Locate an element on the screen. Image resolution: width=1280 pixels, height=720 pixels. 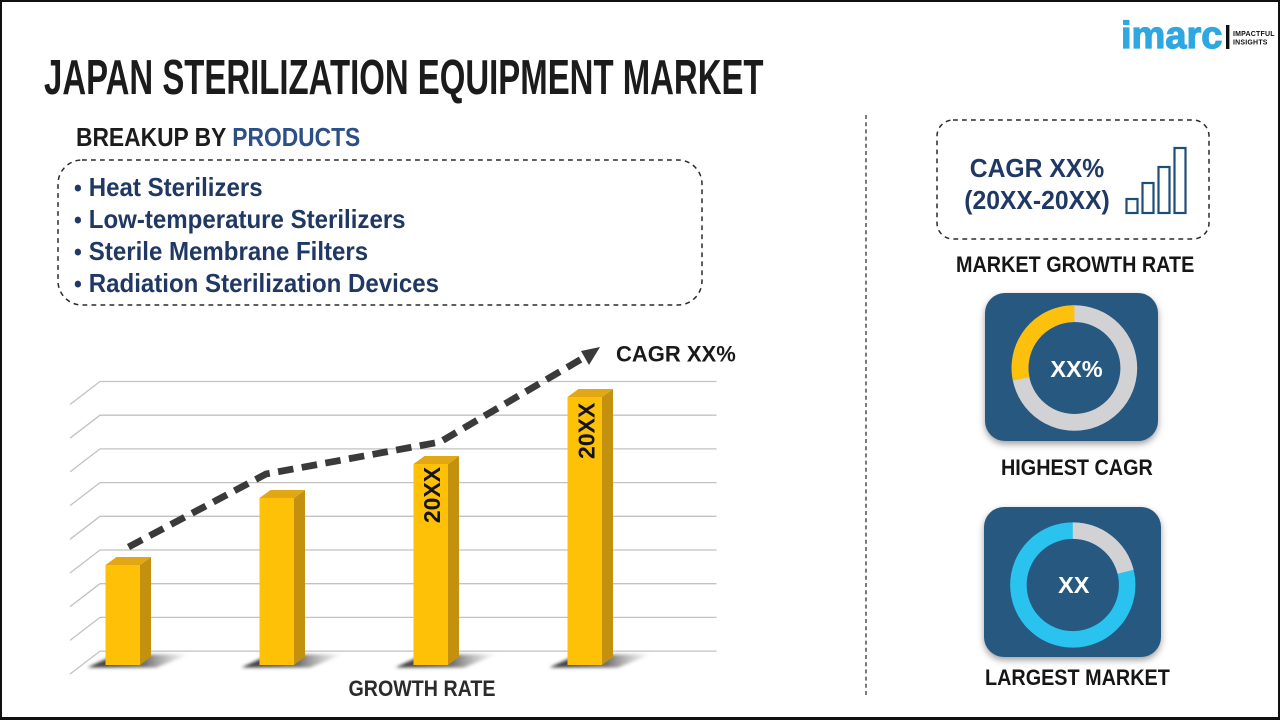
svg-text: XX% is located at coordinates (1076, 369).